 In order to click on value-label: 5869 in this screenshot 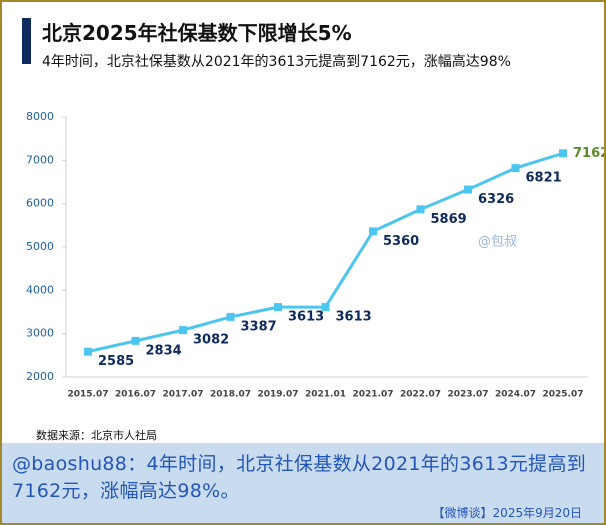, I will do `click(449, 219)`.